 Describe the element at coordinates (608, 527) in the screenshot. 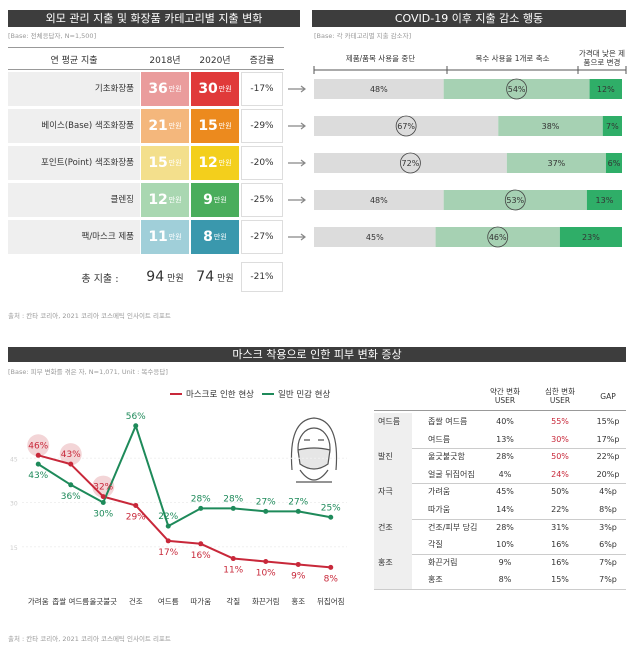

I see `cell: 3%p` at that location.